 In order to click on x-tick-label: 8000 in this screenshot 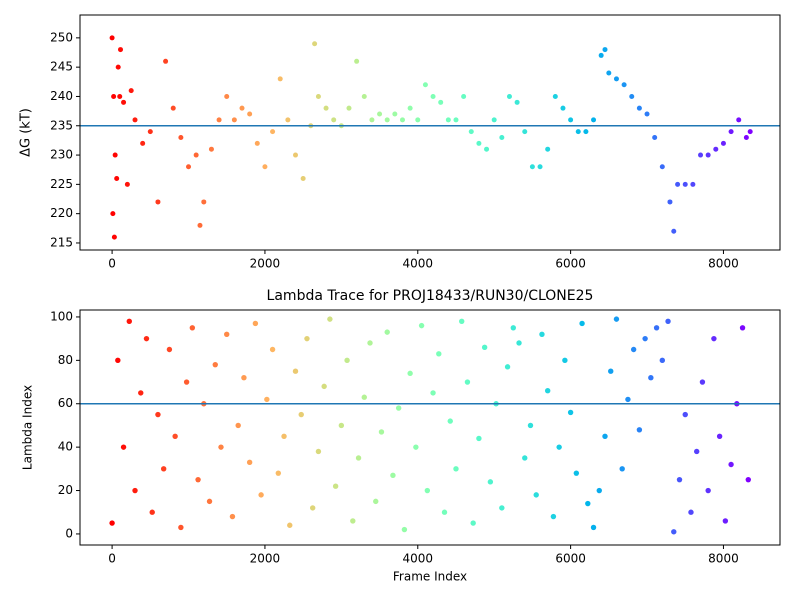, I will do `click(723, 559)`.